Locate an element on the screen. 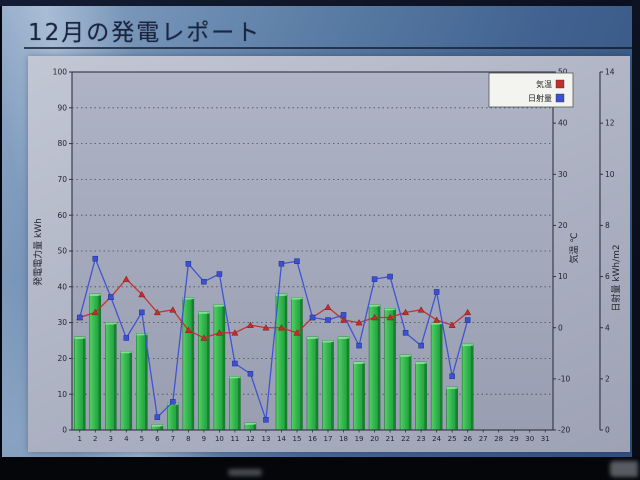  x-axis-day-label: 8 is located at coordinates (188, 439).